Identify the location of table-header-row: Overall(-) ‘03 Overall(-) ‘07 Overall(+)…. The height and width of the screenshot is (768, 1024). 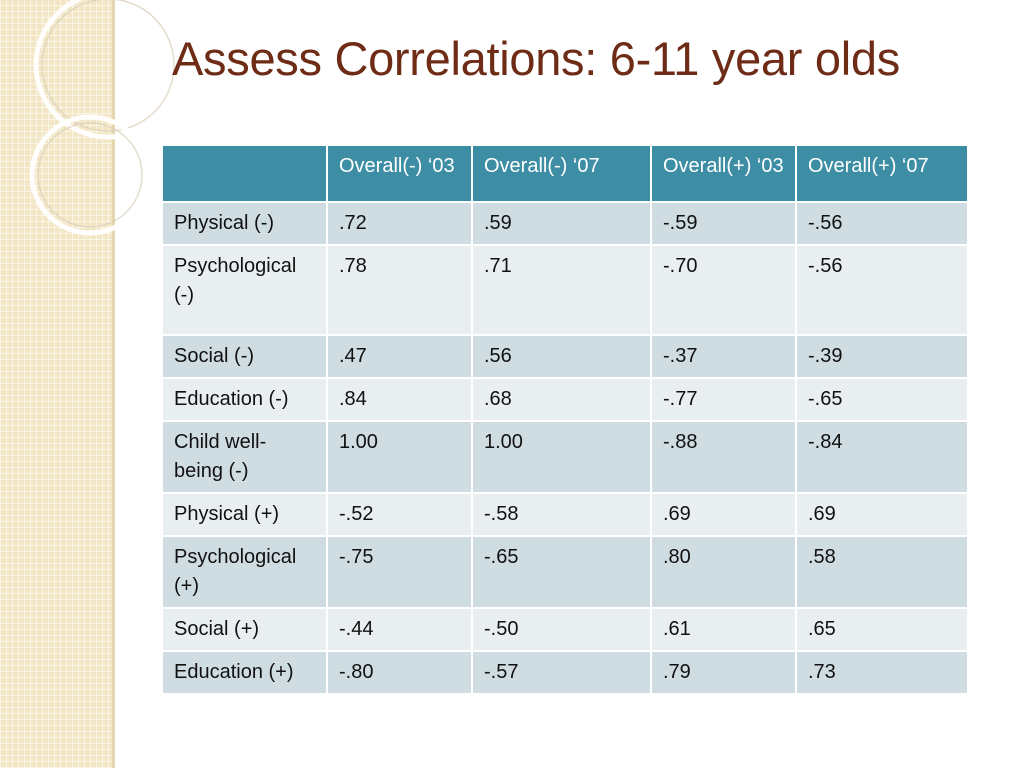
(564, 173).